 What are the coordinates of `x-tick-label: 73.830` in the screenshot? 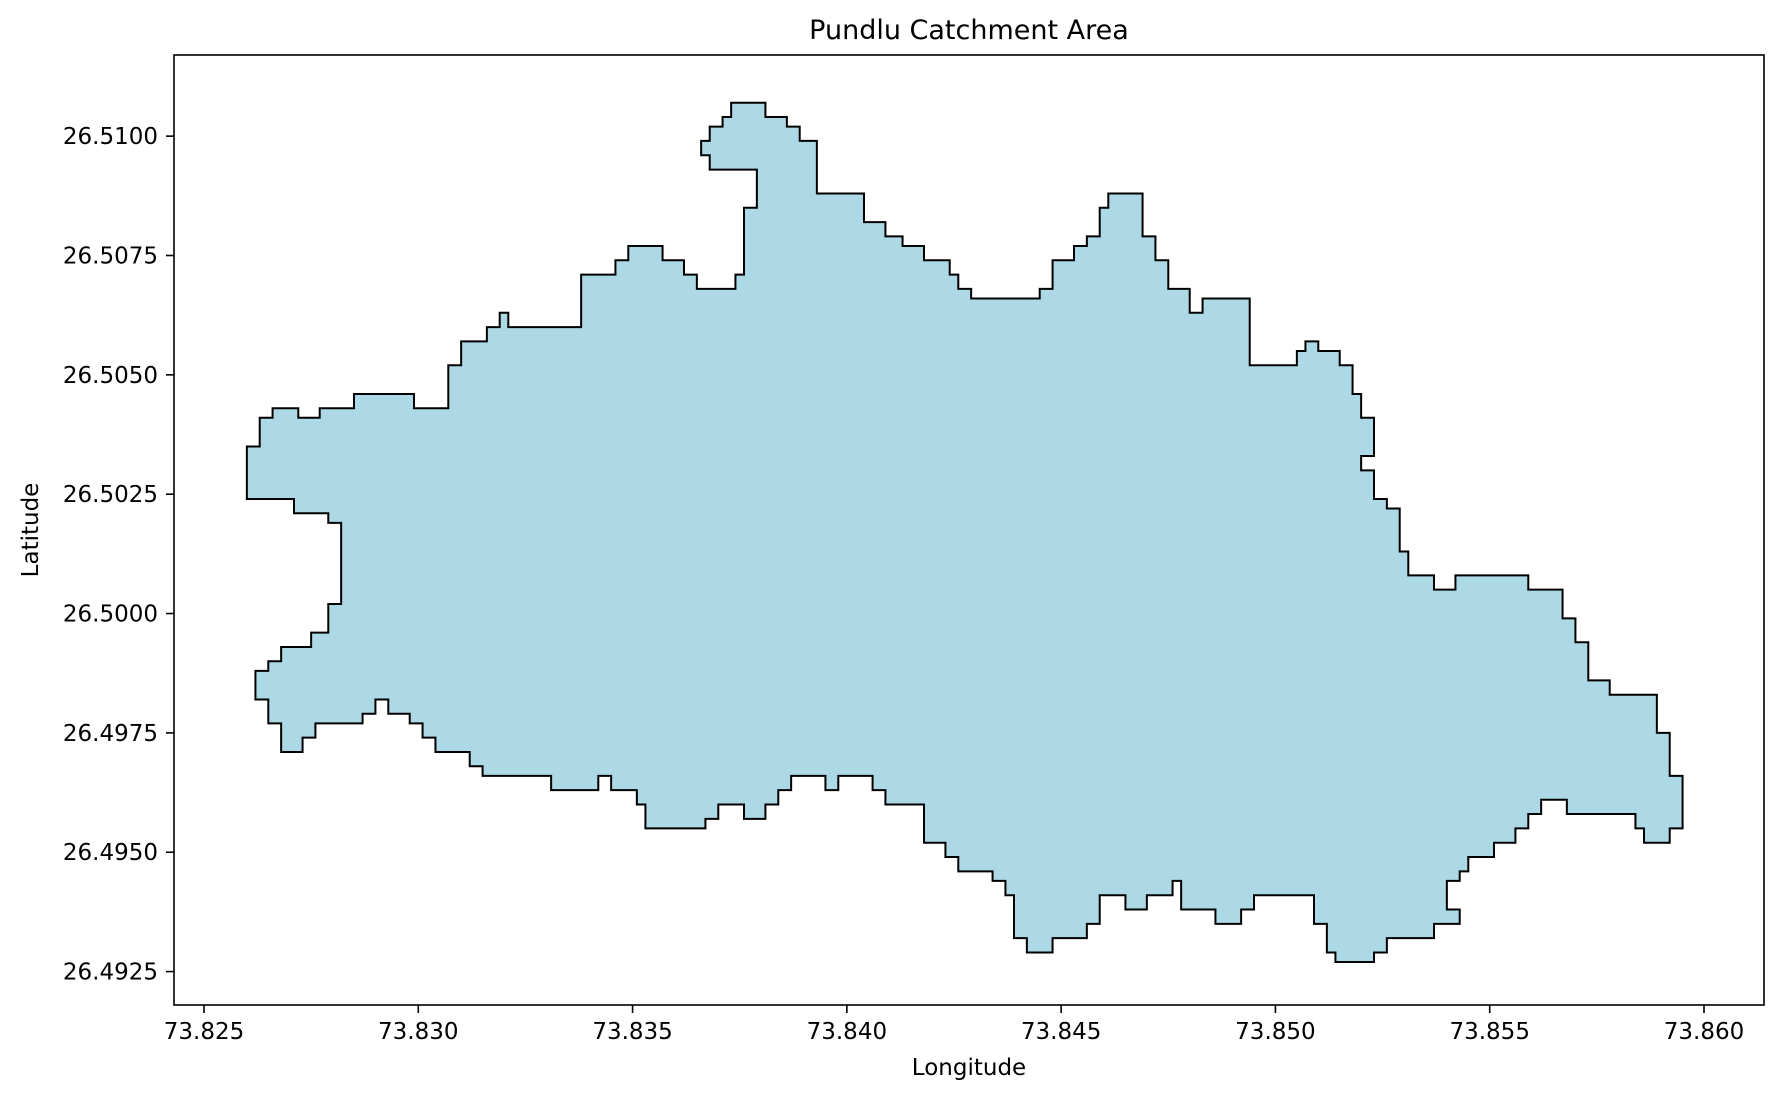 It's located at (418, 1032).